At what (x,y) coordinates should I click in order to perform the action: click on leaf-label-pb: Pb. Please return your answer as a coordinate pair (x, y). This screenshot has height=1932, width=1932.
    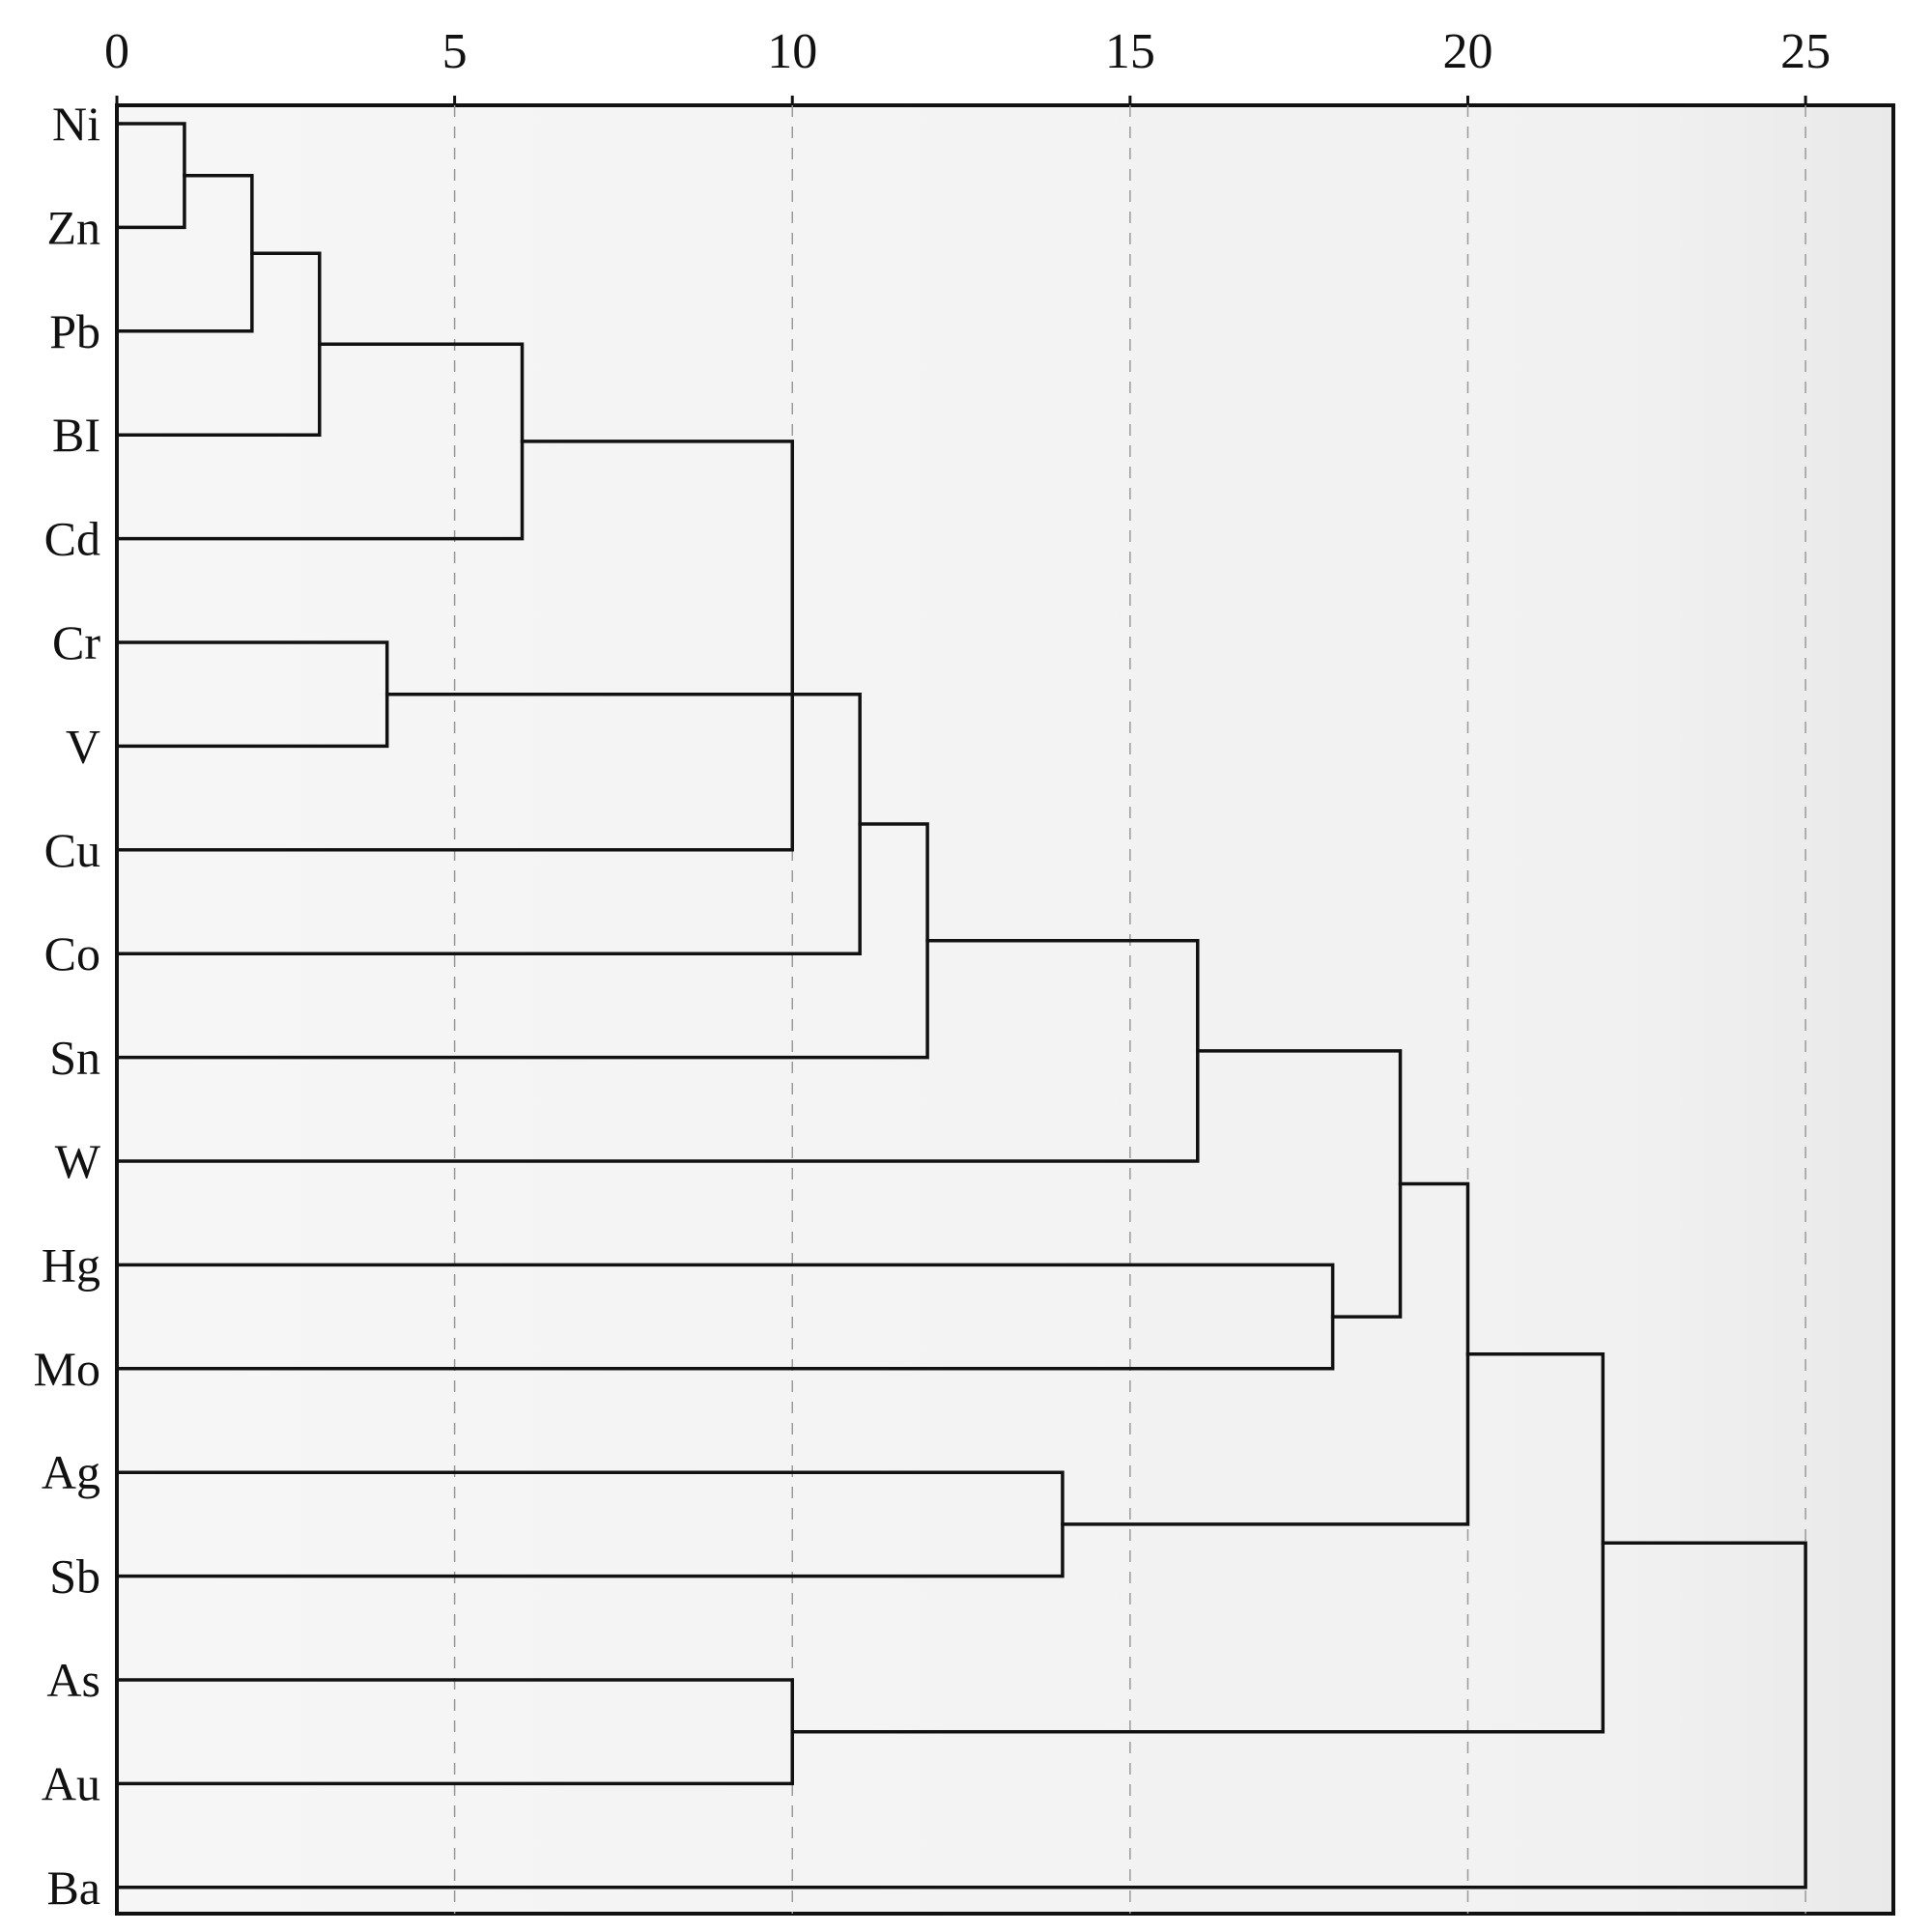
    Looking at the image, I should click on (74, 331).